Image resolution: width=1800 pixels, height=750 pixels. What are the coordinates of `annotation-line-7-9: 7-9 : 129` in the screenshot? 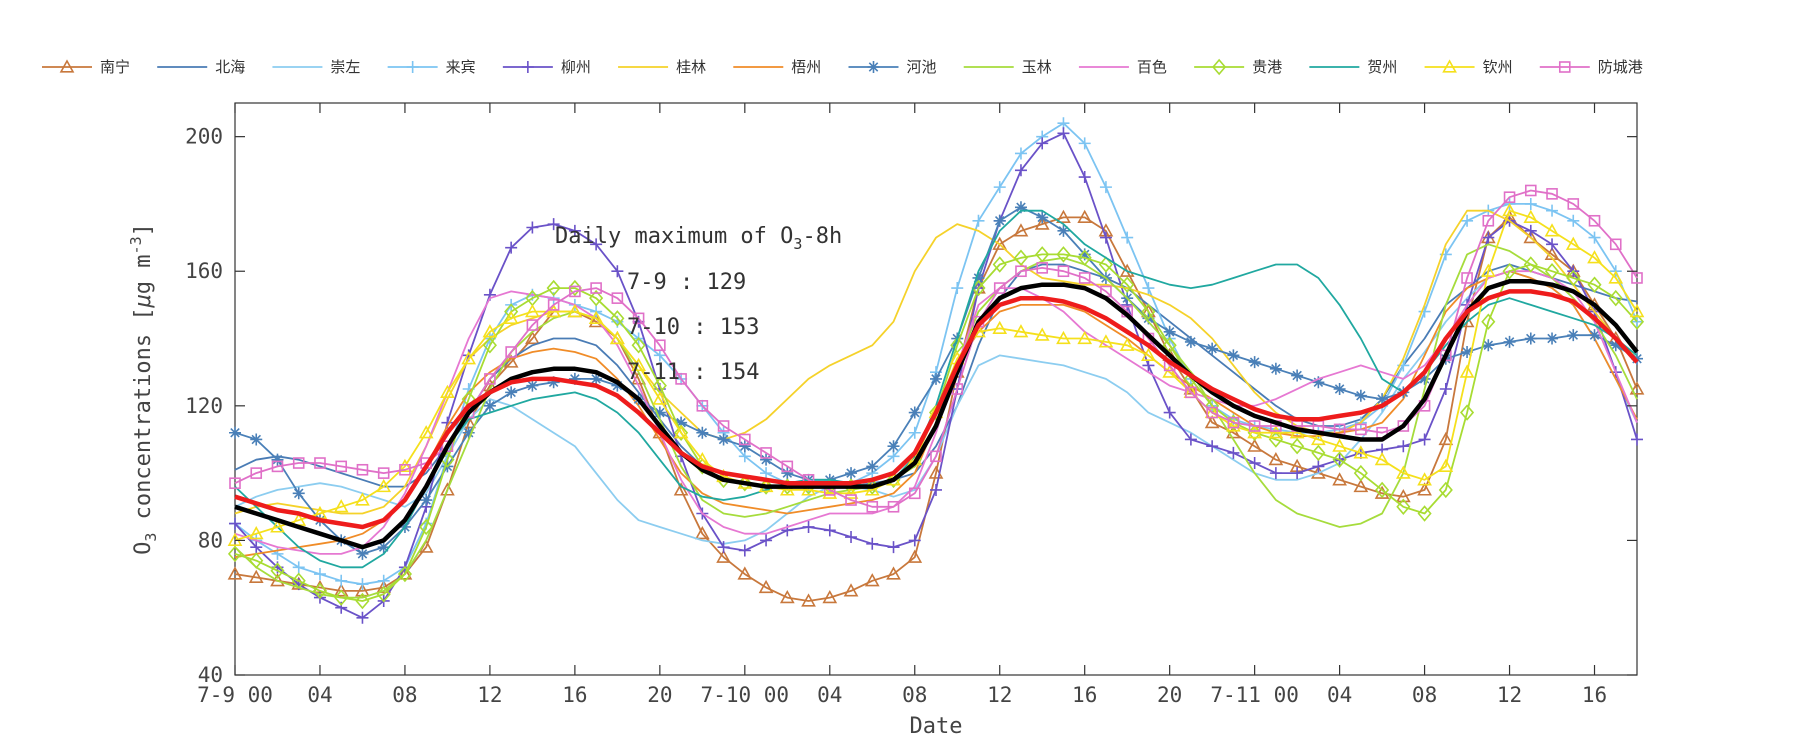 It's located at (686, 282).